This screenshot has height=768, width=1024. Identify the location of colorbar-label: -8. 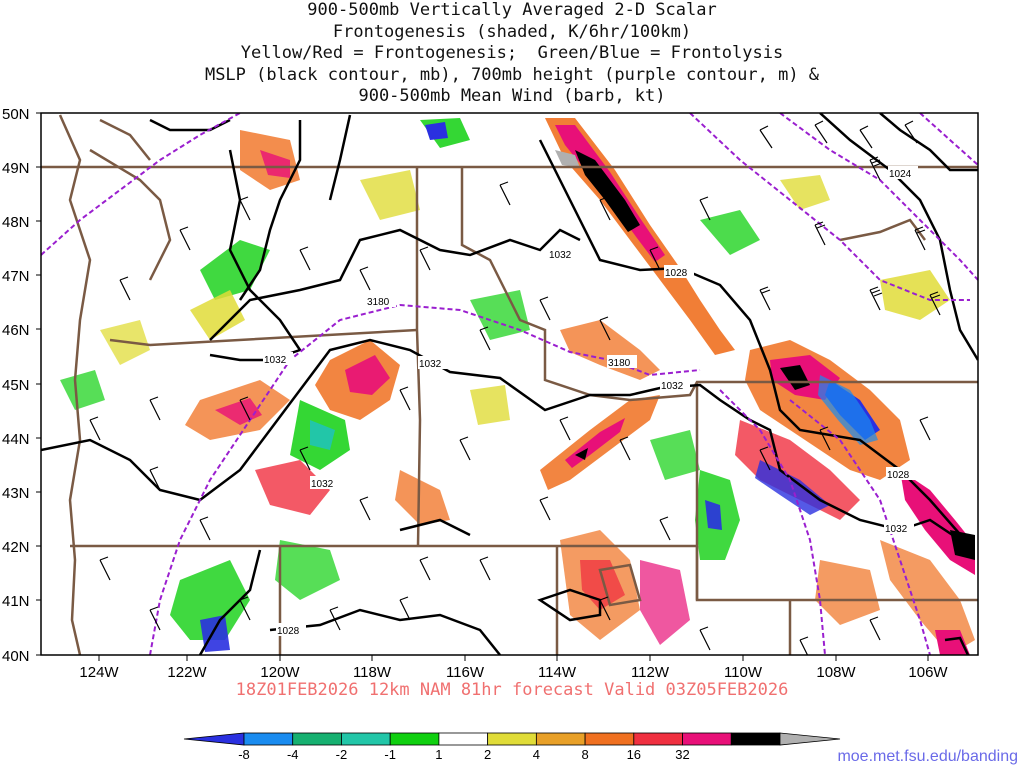
(244, 754).